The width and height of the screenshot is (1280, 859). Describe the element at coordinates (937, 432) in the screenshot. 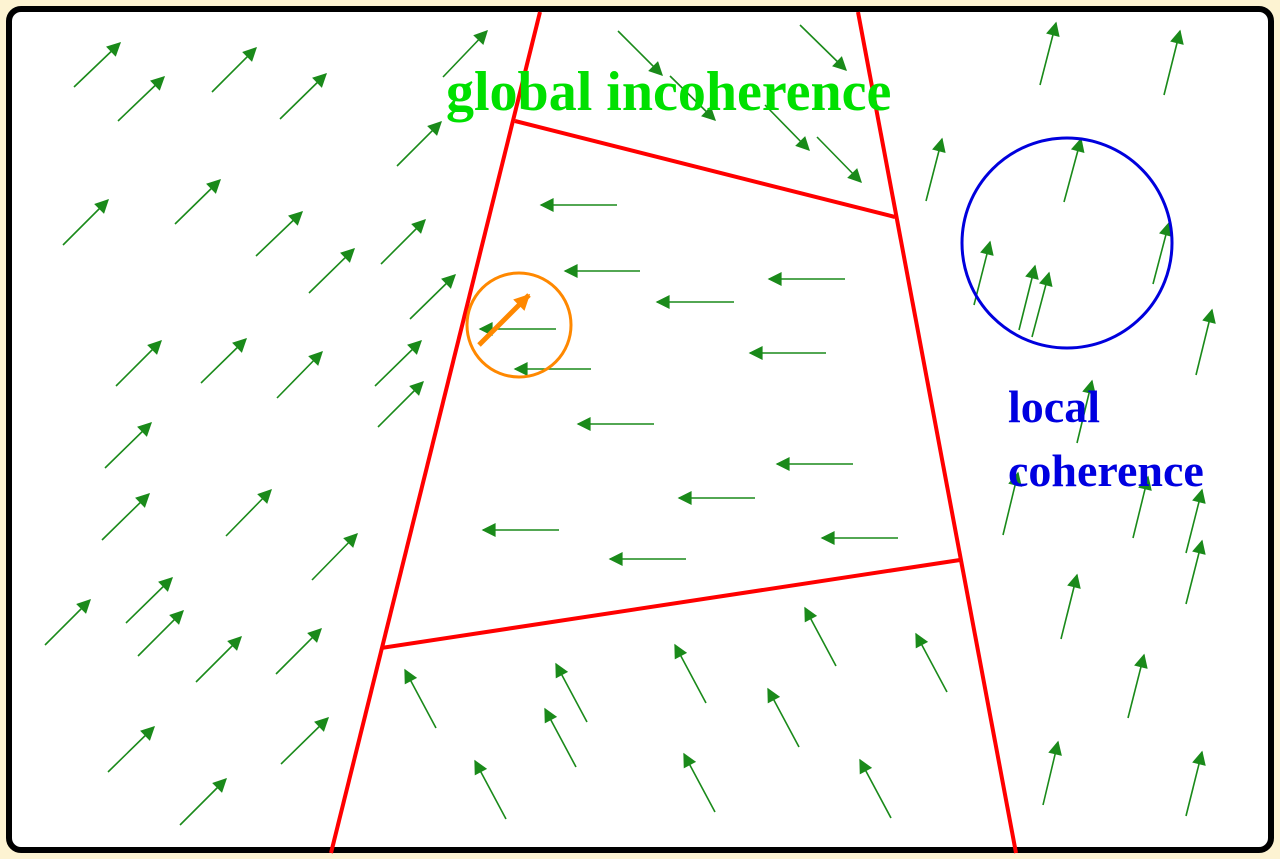

I see `right-boundary-line` at that location.